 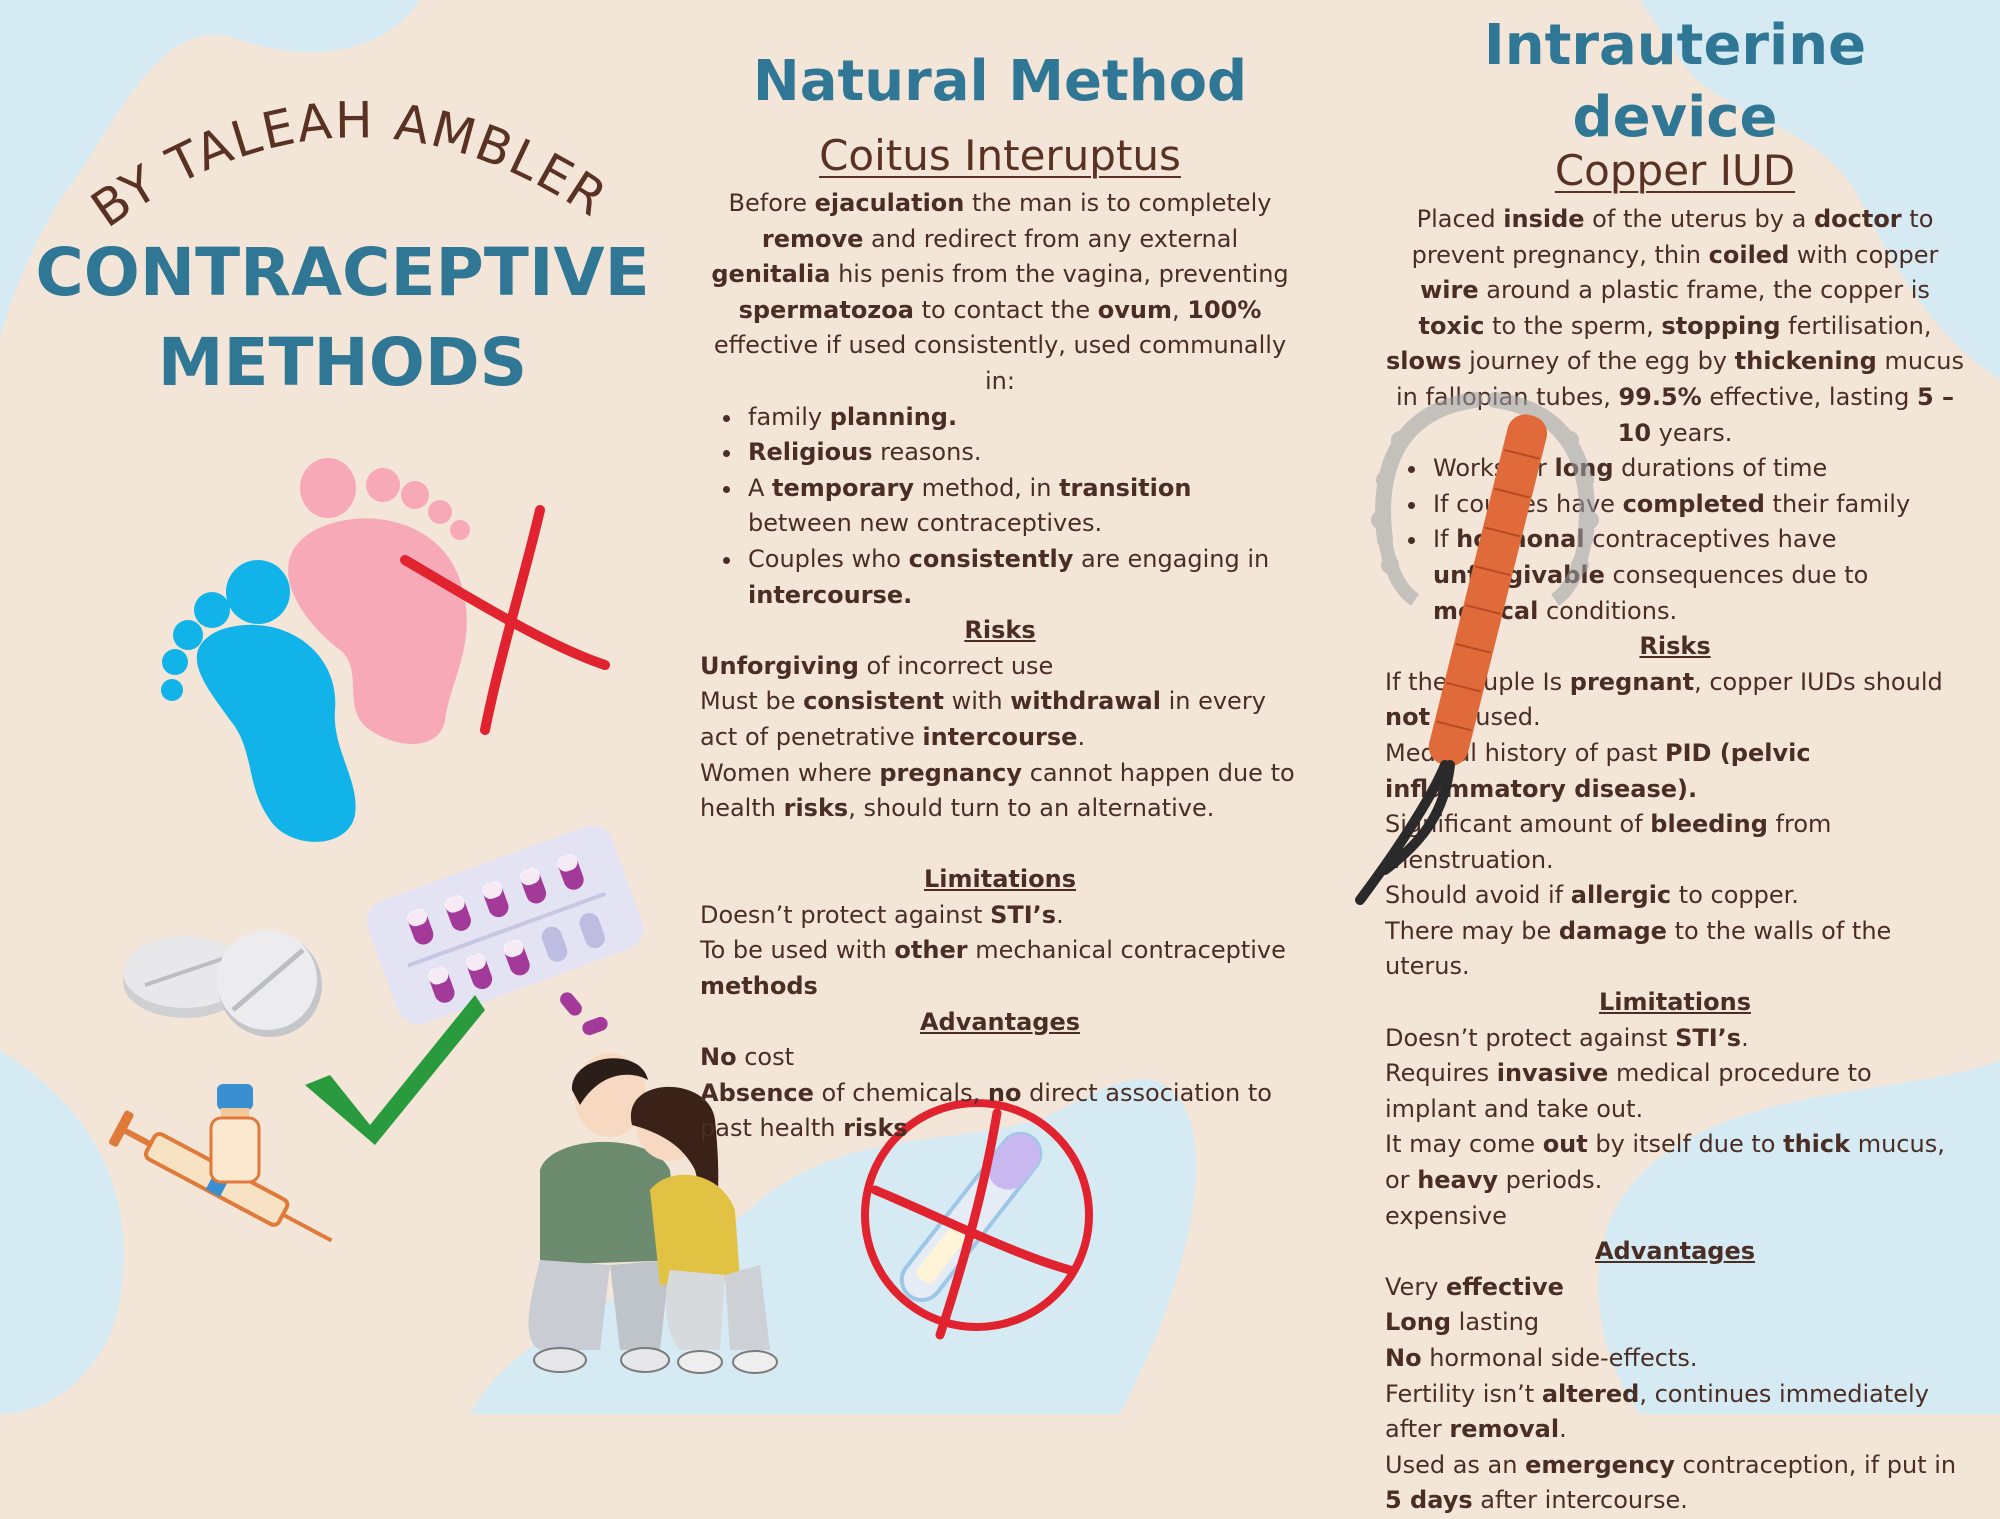 What do you see at coordinates (1675, 81) in the screenshot?
I see `iud-heading: Intrauterine device` at bounding box center [1675, 81].